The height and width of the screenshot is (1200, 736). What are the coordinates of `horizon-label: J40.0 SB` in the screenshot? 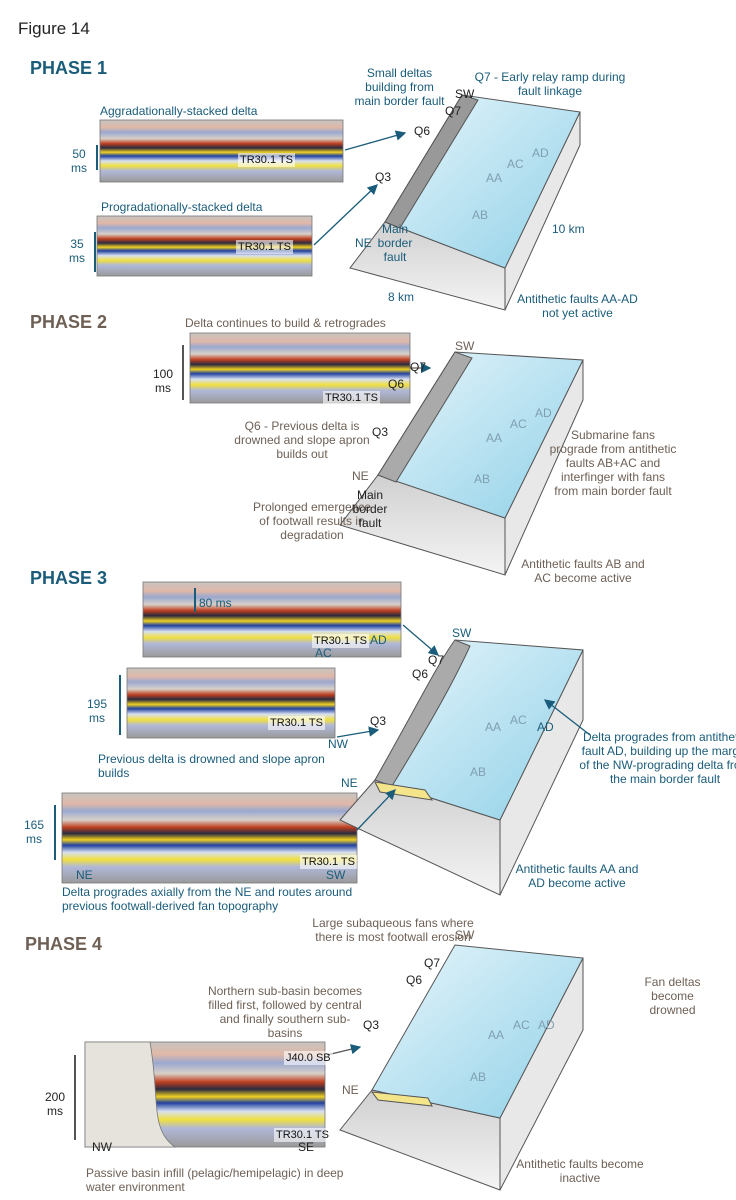 It's located at (308, 1058).